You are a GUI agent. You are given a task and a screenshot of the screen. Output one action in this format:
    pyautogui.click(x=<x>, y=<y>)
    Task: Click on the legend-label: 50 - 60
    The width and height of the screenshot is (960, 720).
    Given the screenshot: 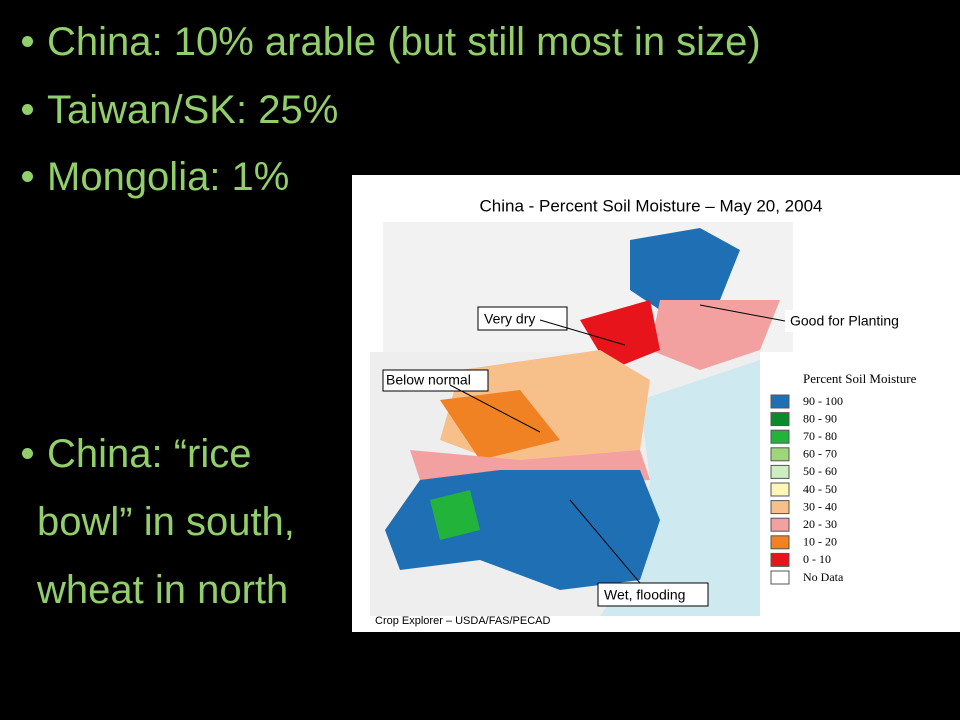 What is the action you would take?
    pyautogui.click(x=820, y=471)
    